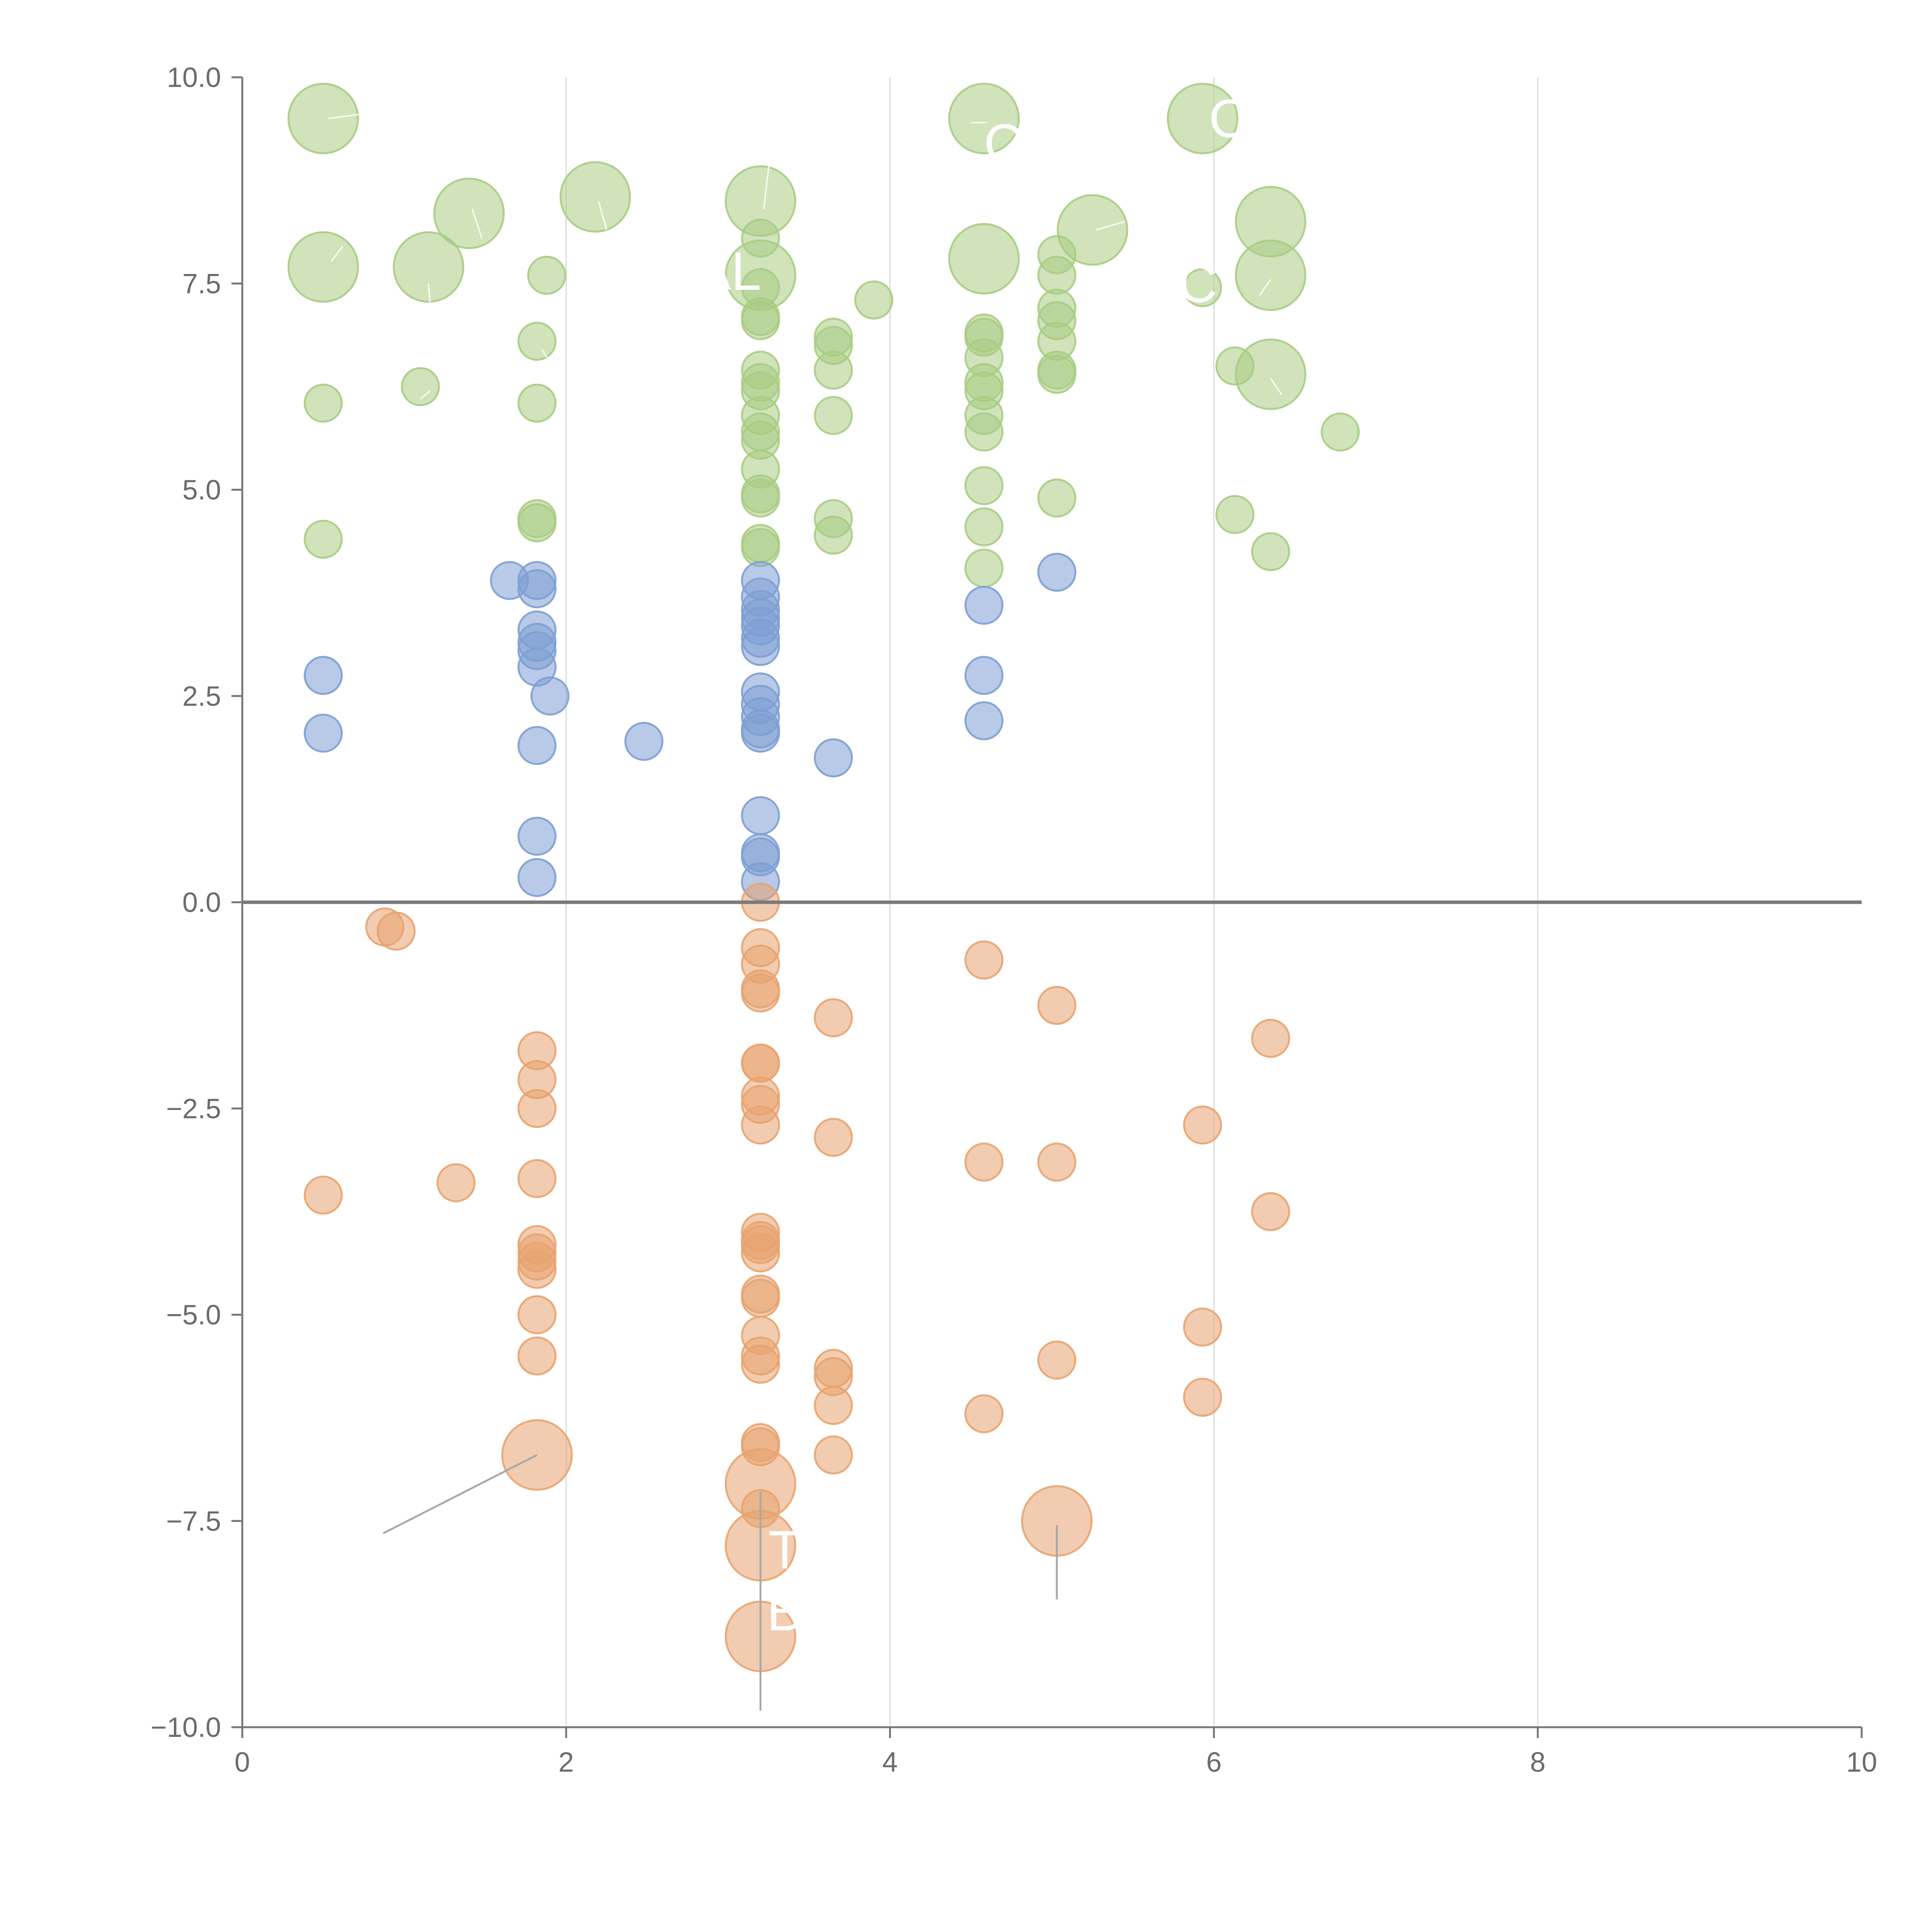  Describe the element at coordinates (728, 271) in the screenshot. I see `annotation-label: AL` at that location.